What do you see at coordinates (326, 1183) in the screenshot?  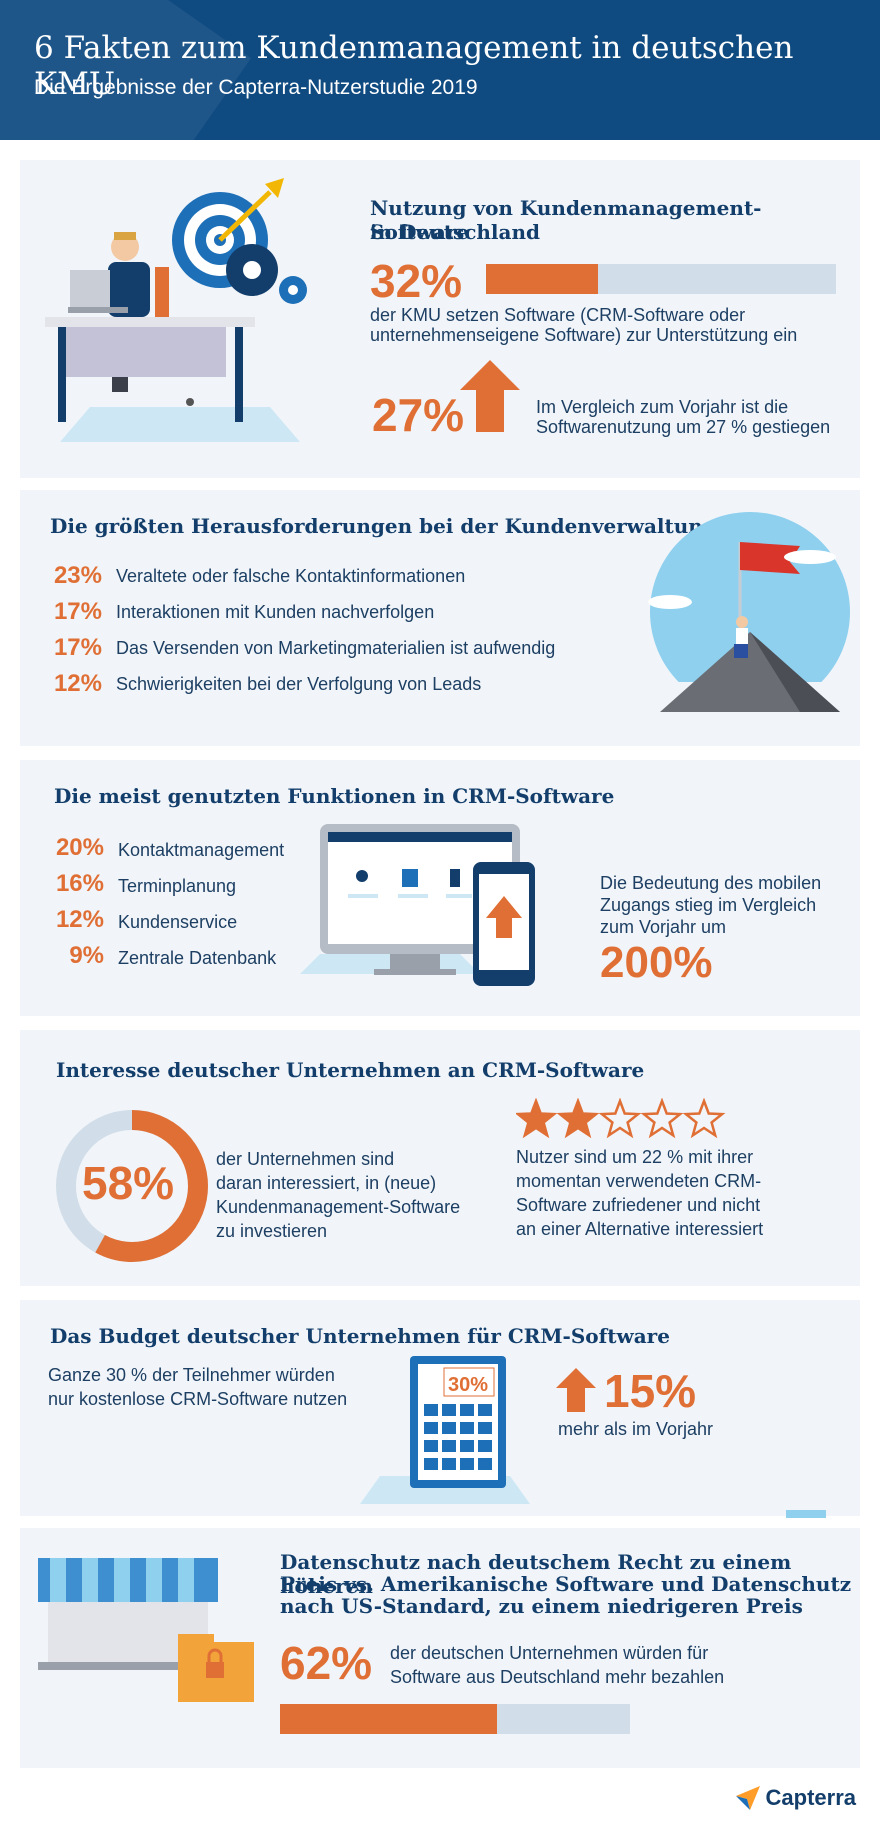 I see `s4-donut-line2: daran interessiert, in (neue)` at bounding box center [326, 1183].